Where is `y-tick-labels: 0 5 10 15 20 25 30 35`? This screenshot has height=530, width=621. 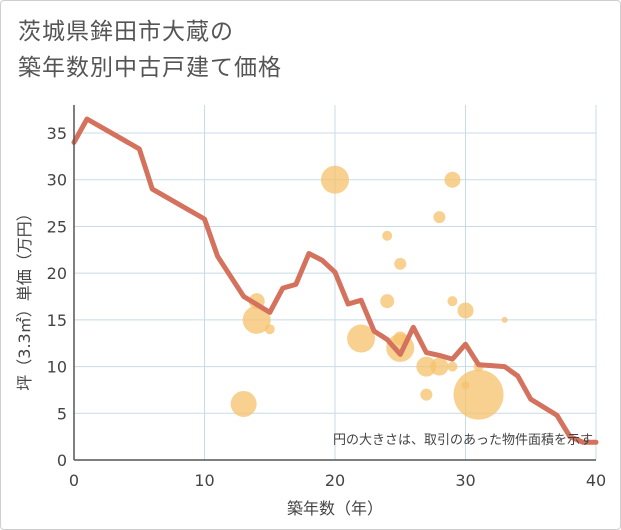 y-tick-labels: 0 5 10 15 20 25 30 35 is located at coordinates (57, 297).